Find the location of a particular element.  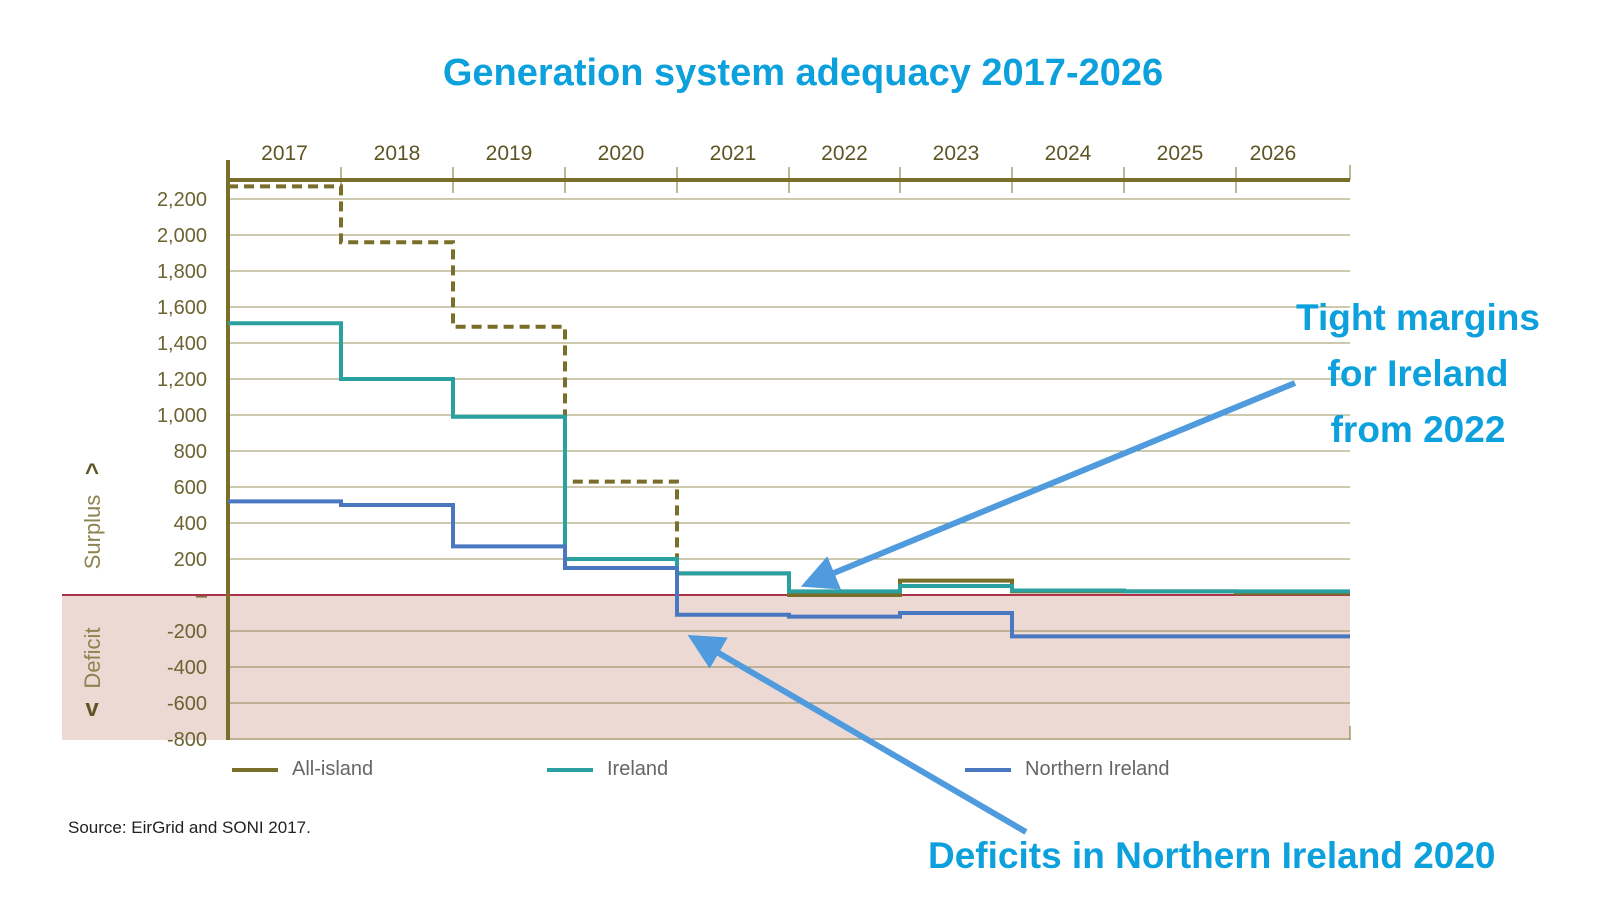

y-tick-label: 400 is located at coordinates (190, 524).